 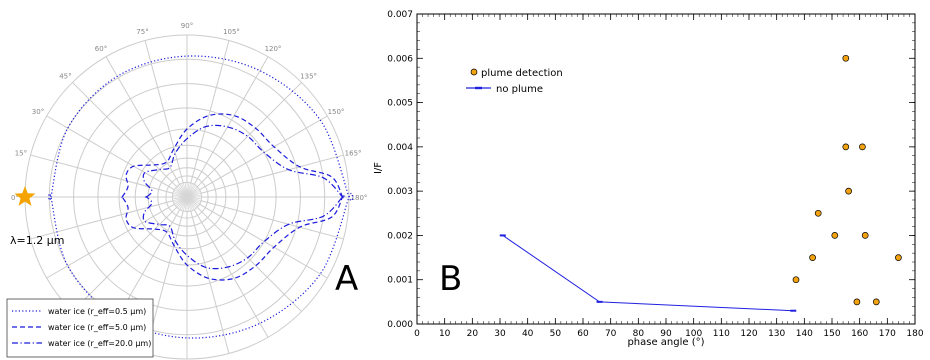 What do you see at coordinates (273, 49) in the screenshot?
I see `angle-tick-label: 120°` at bounding box center [273, 49].